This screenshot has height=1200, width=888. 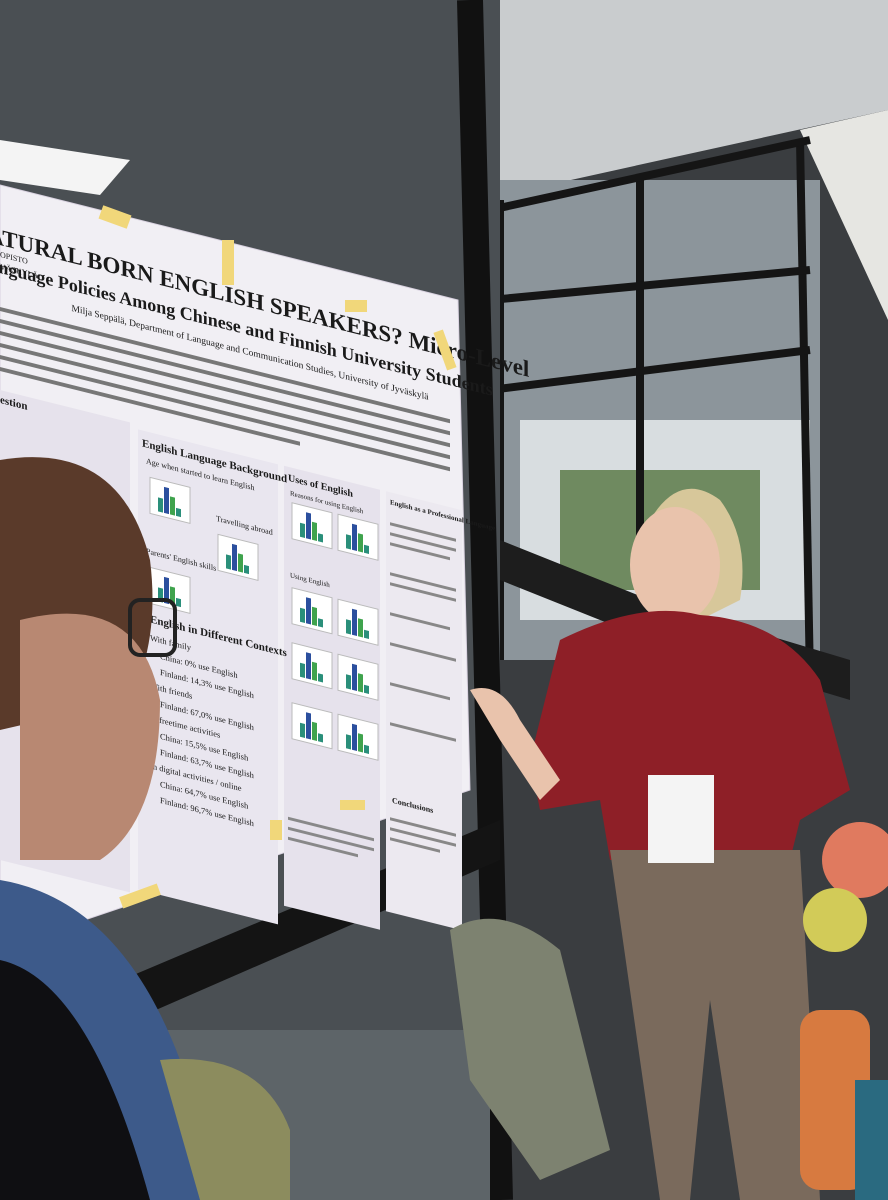 What do you see at coordinates (690, 735) in the screenshot?
I see `blouse` at bounding box center [690, 735].